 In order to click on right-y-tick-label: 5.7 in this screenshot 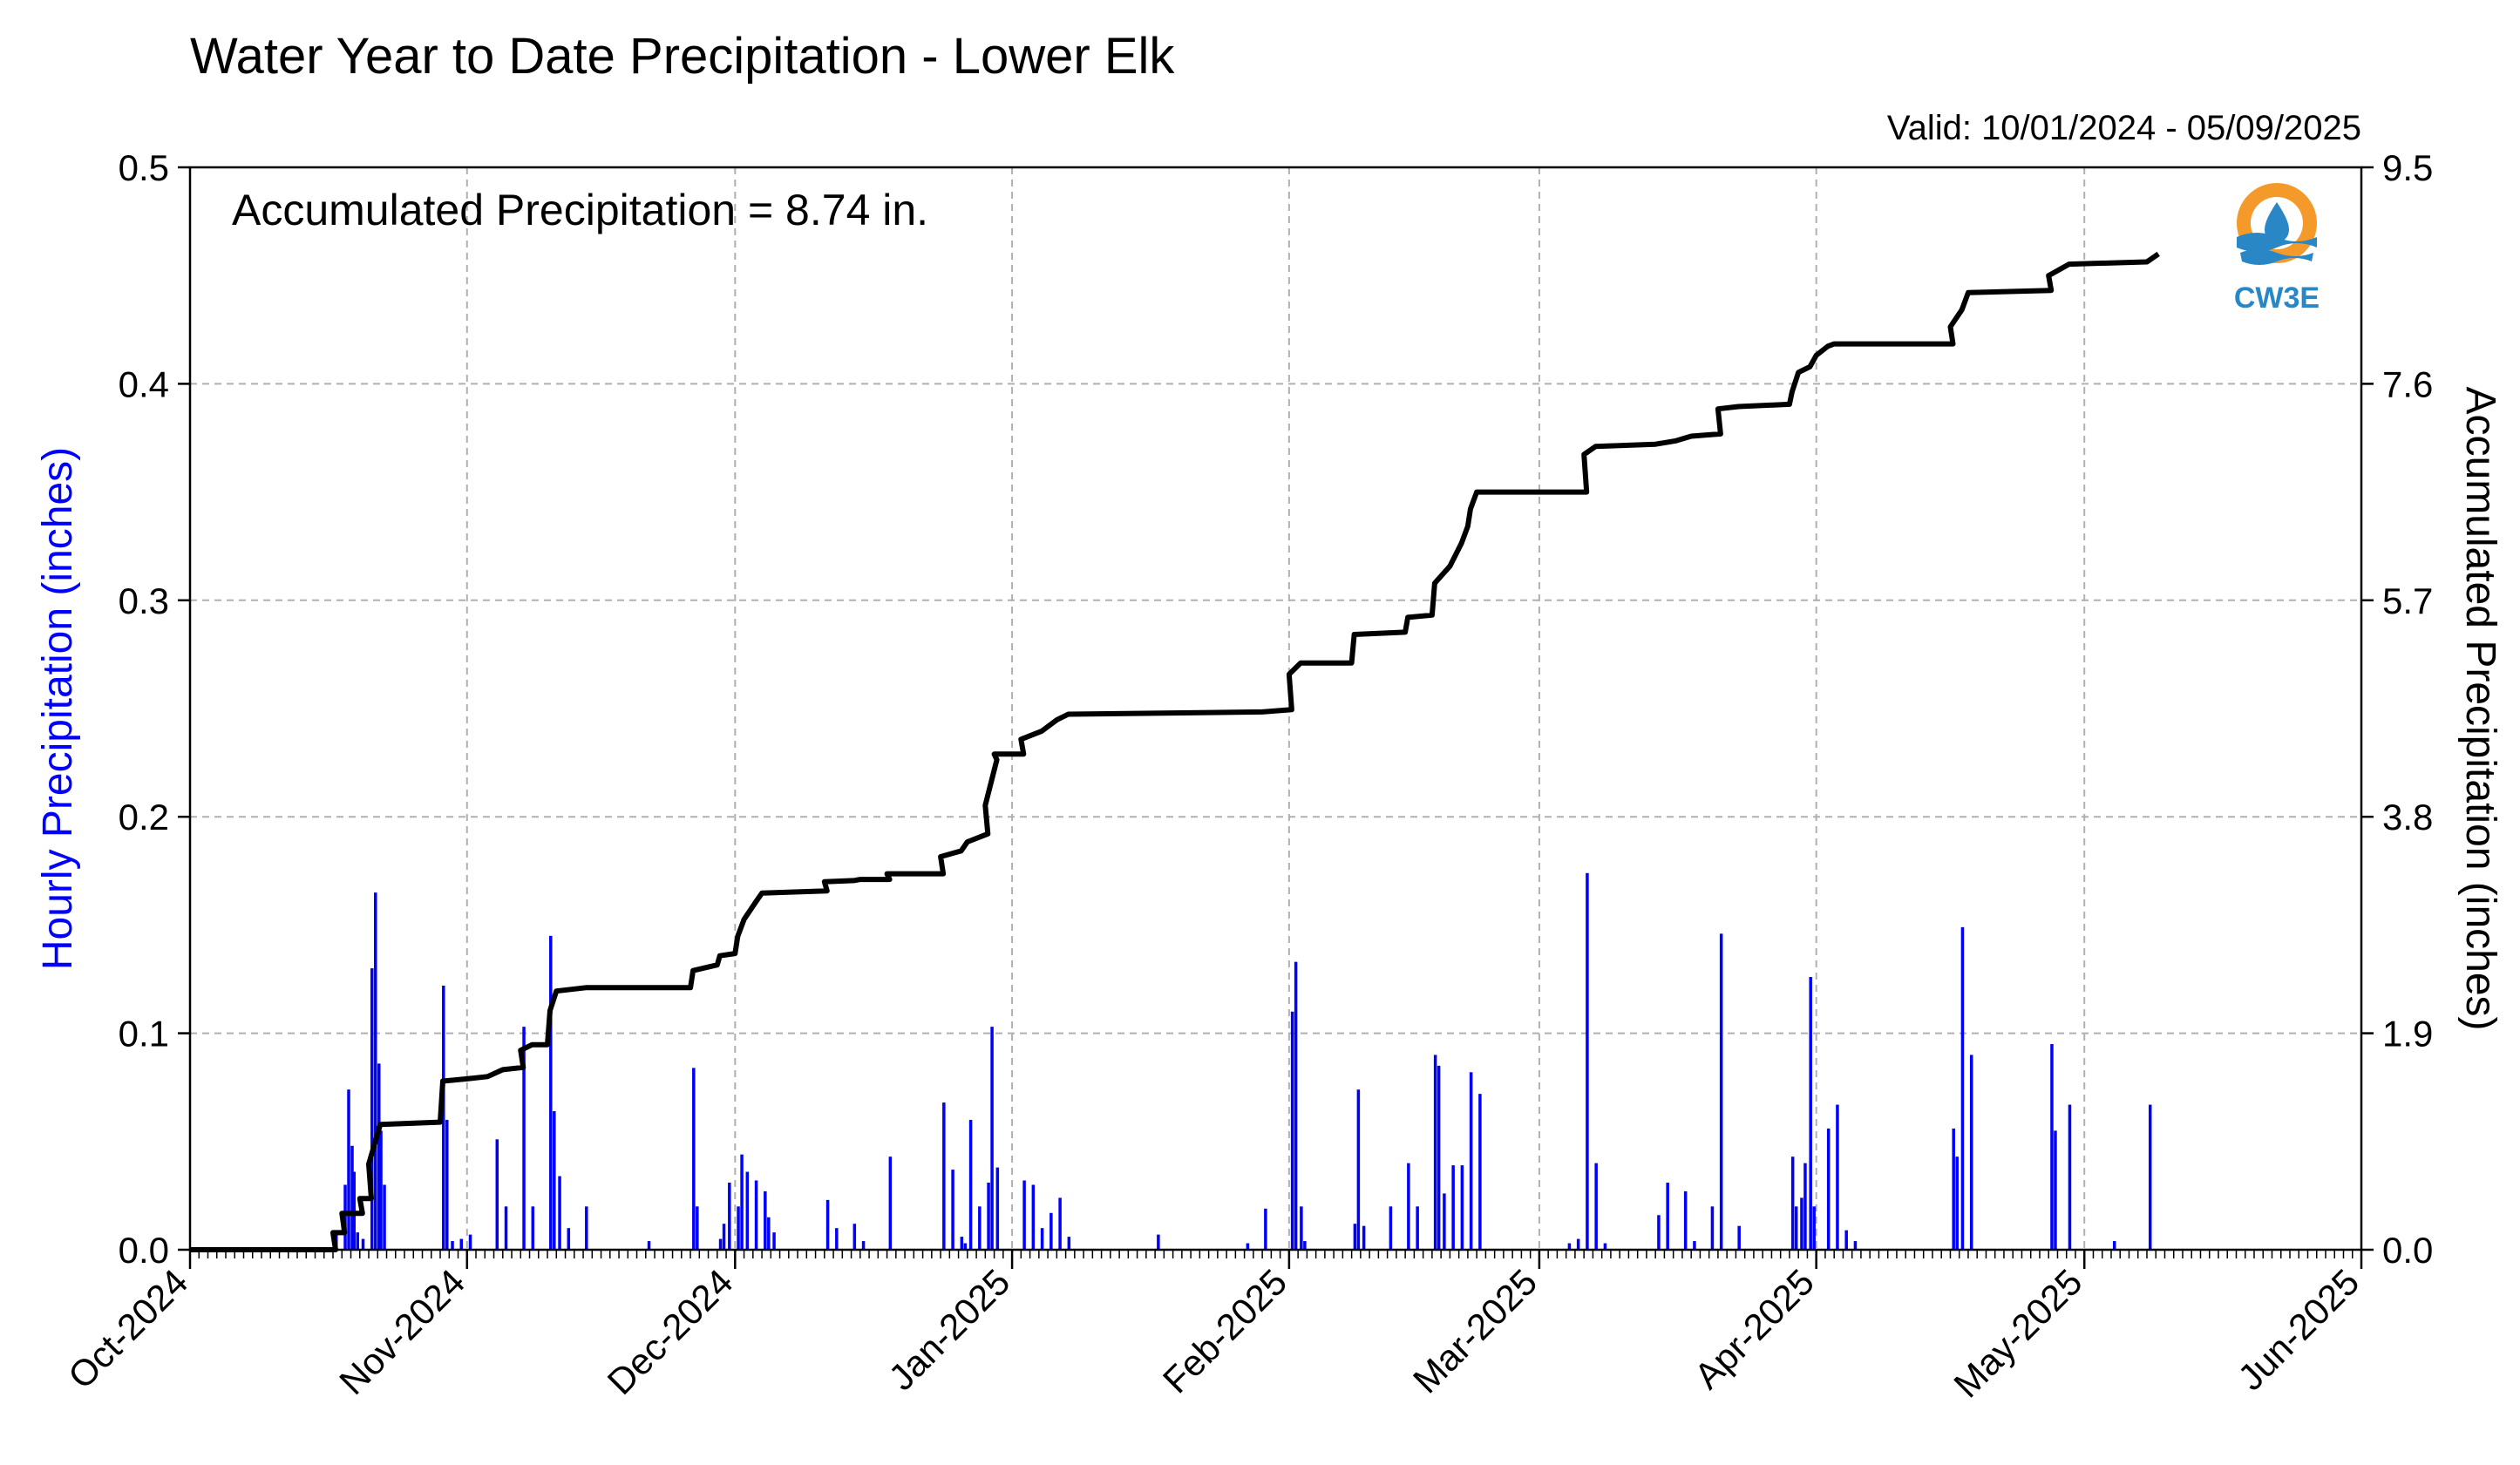, I will do `click(2407, 600)`.